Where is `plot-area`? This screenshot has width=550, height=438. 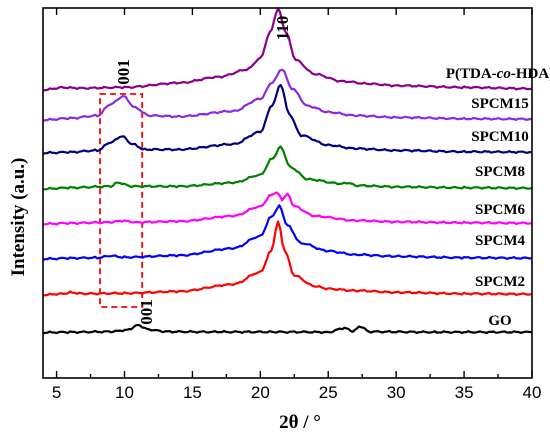
plot-area is located at coordinates (121, 200).